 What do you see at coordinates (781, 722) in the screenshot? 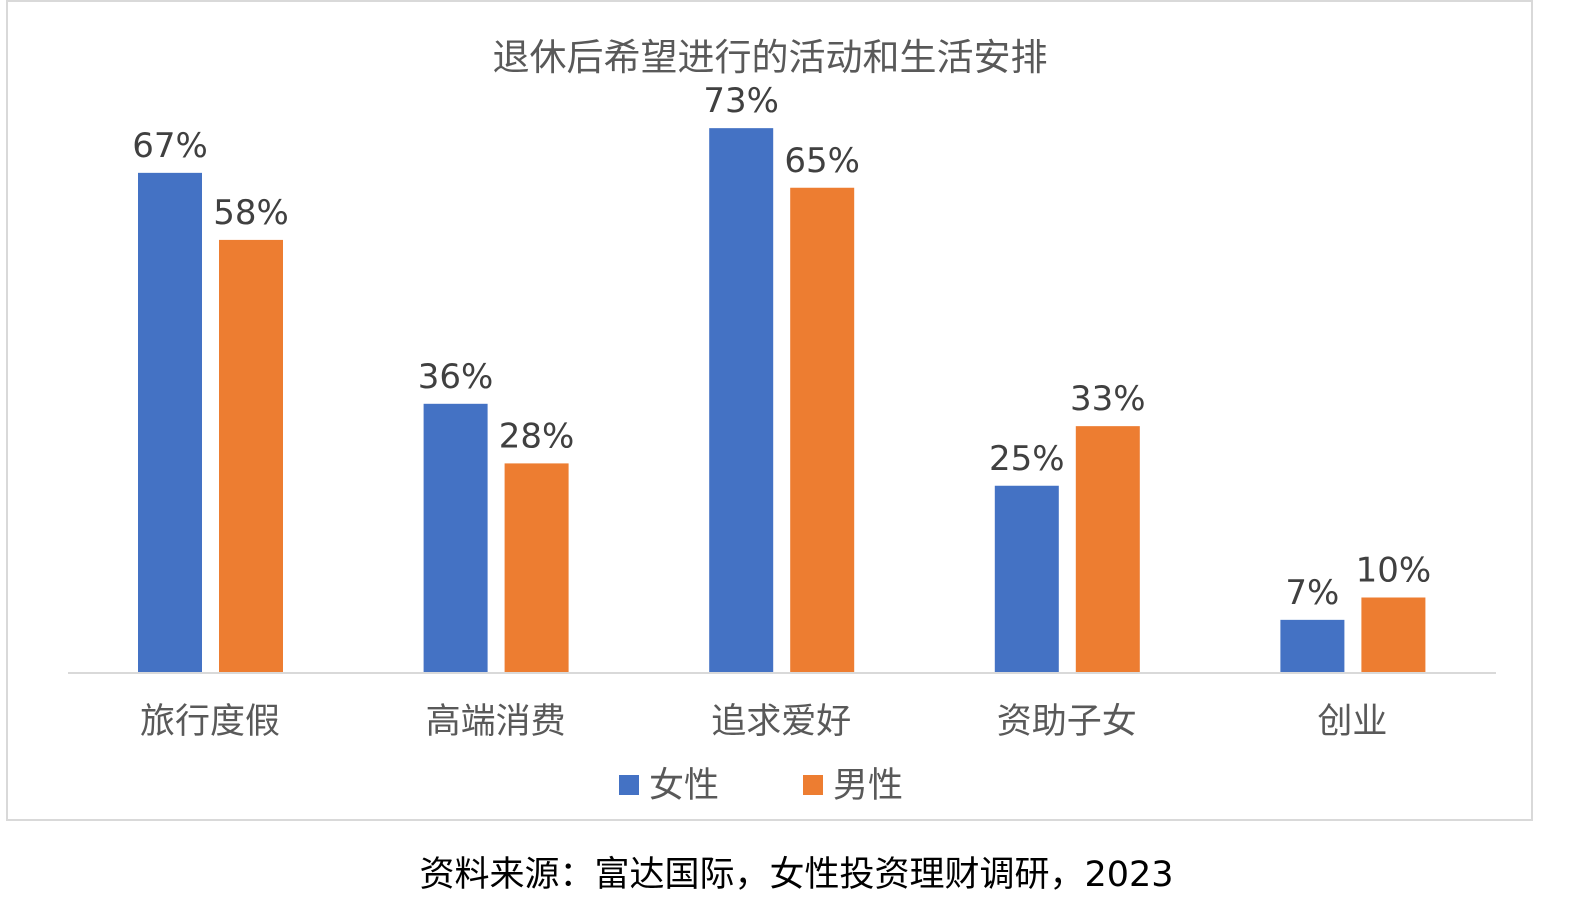
I see `category-label-2: 追求爱好` at bounding box center [781, 722].